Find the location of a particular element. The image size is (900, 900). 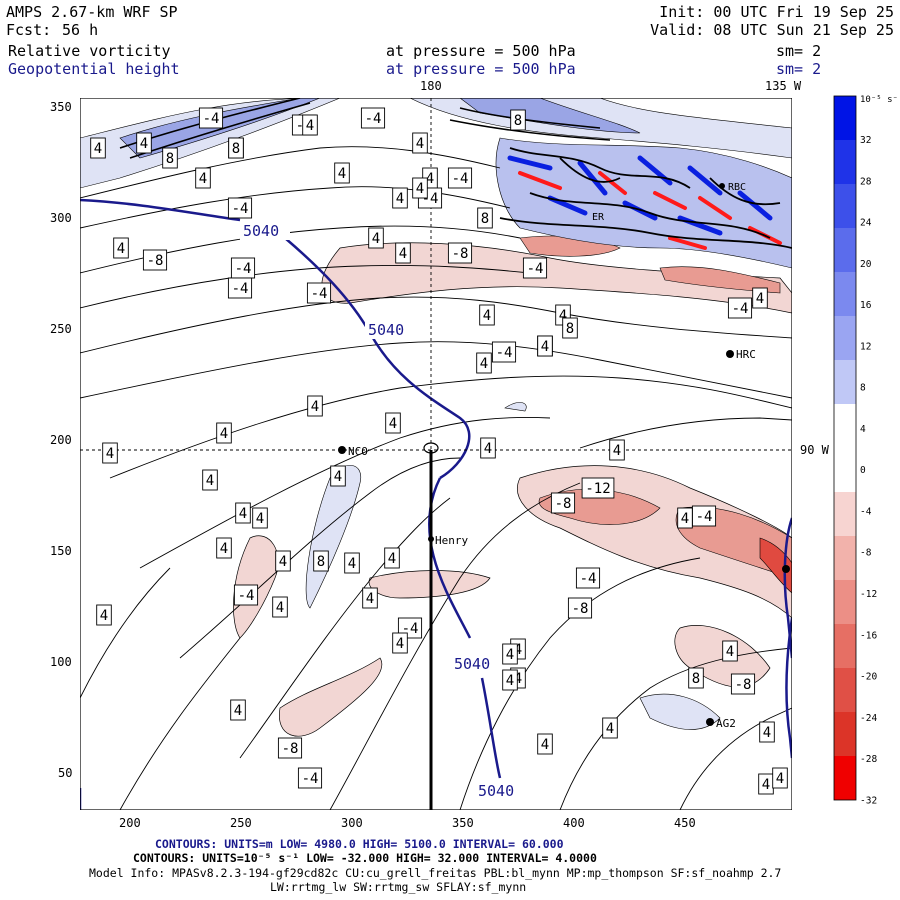

valid-time: Valid: 08 UTC Sun 21 Sep 25 is located at coordinates (772, 30).